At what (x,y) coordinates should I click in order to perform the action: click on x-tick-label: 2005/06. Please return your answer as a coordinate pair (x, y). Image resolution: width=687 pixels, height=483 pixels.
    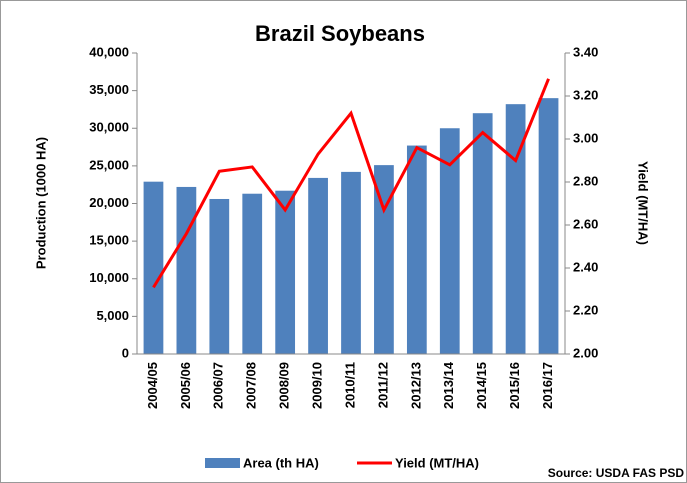
    Looking at the image, I should click on (185, 385).